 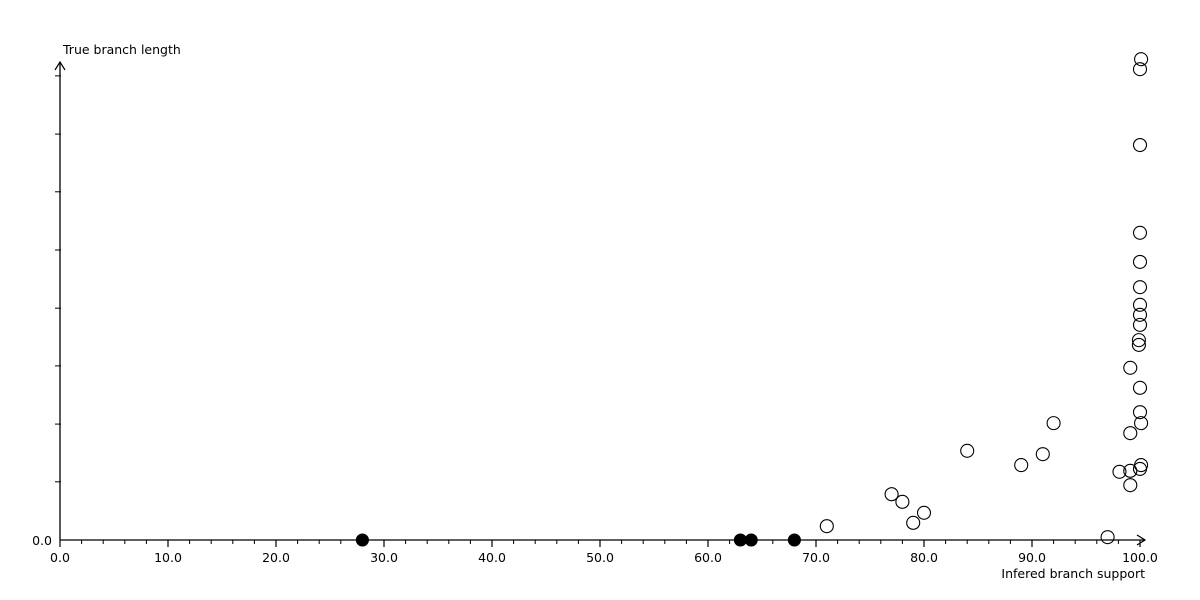 What do you see at coordinates (121, 49) in the screenshot?
I see `y-axis-title: True branch length` at bounding box center [121, 49].